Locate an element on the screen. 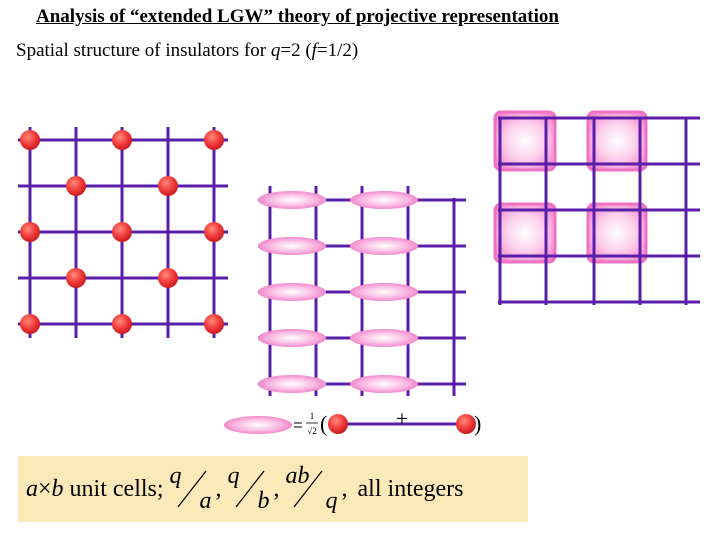  q-symbol: q is located at coordinates (275, 50).